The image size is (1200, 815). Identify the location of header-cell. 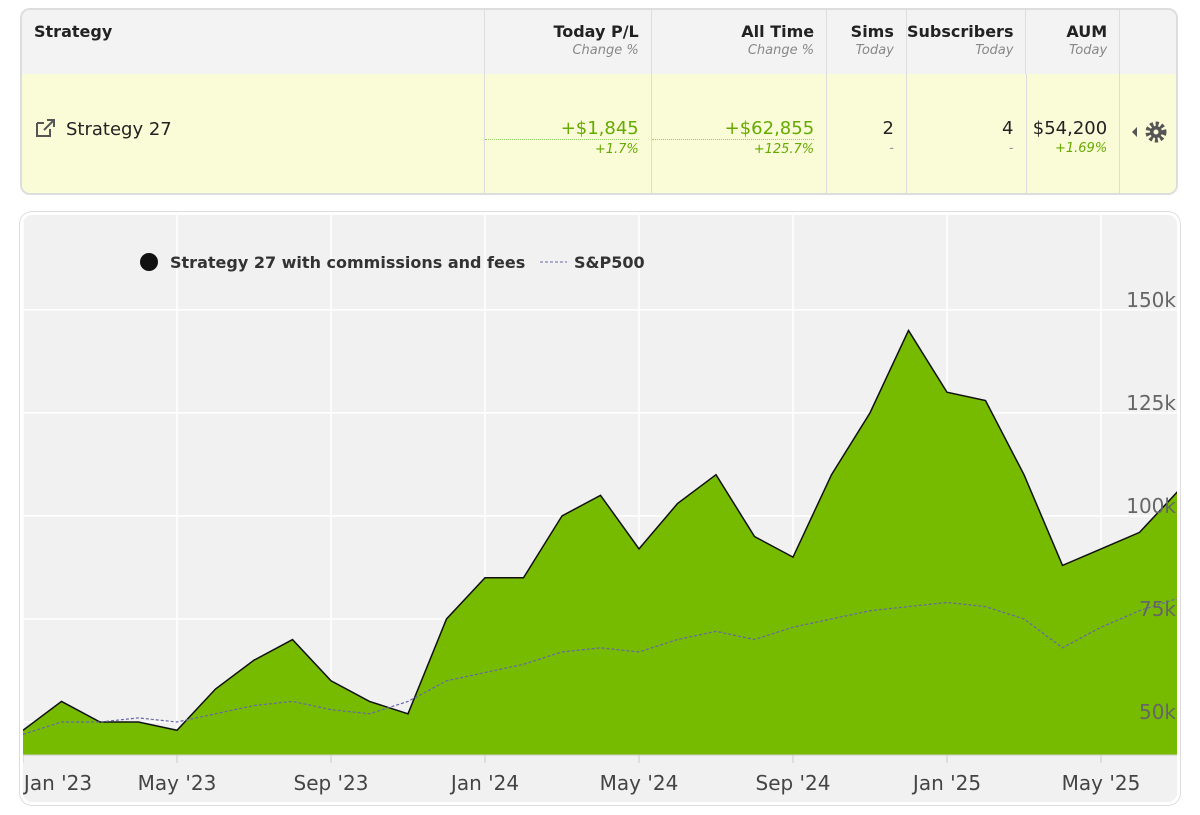
(1148, 42).